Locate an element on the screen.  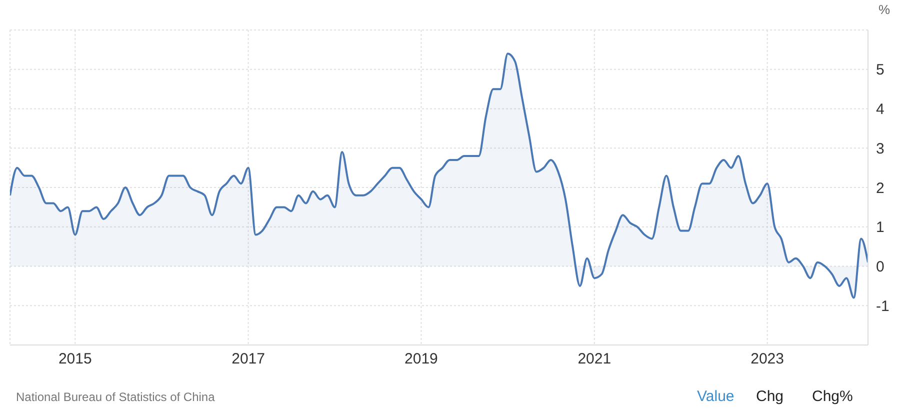
text: Chg is located at coordinates (770, 396).